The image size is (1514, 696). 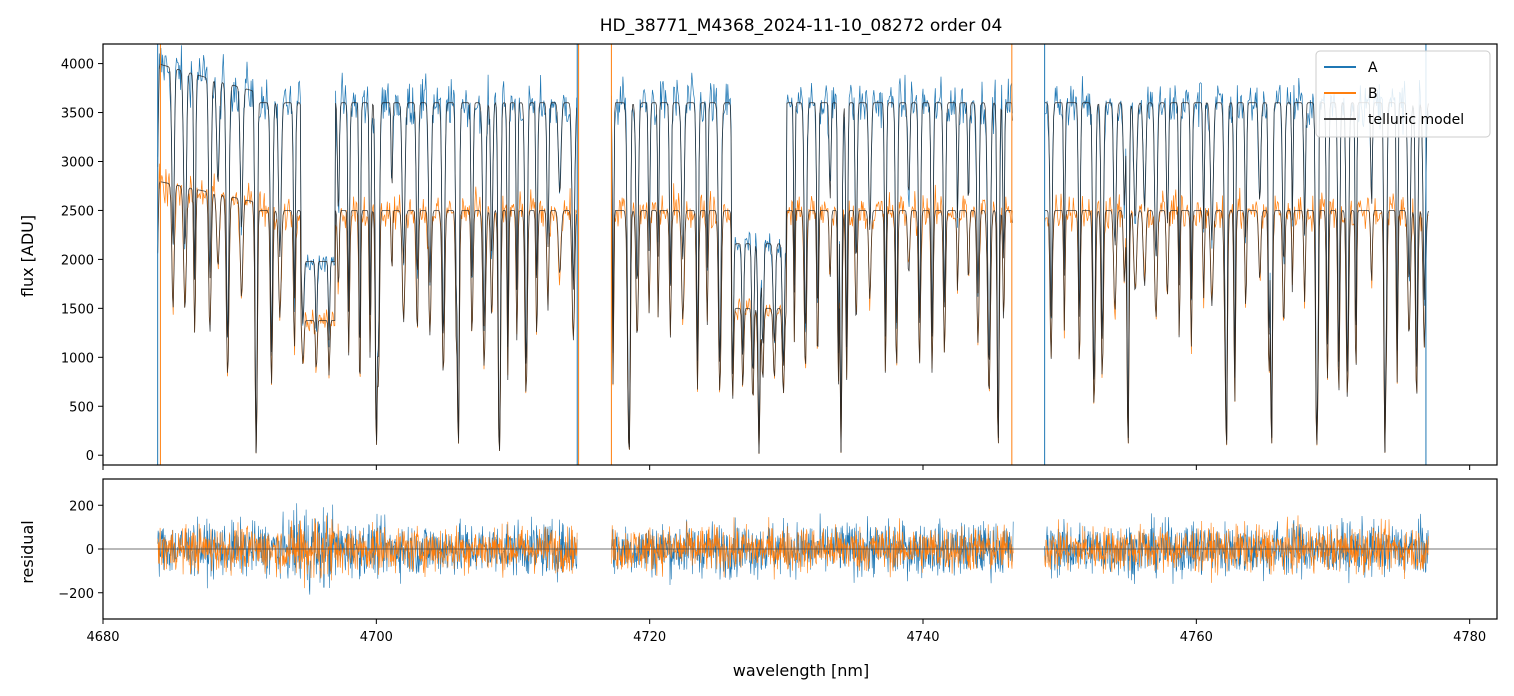 What do you see at coordinates (77, 260) in the screenshot?
I see `flux-y-tick-label: 2000` at bounding box center [77, 260].